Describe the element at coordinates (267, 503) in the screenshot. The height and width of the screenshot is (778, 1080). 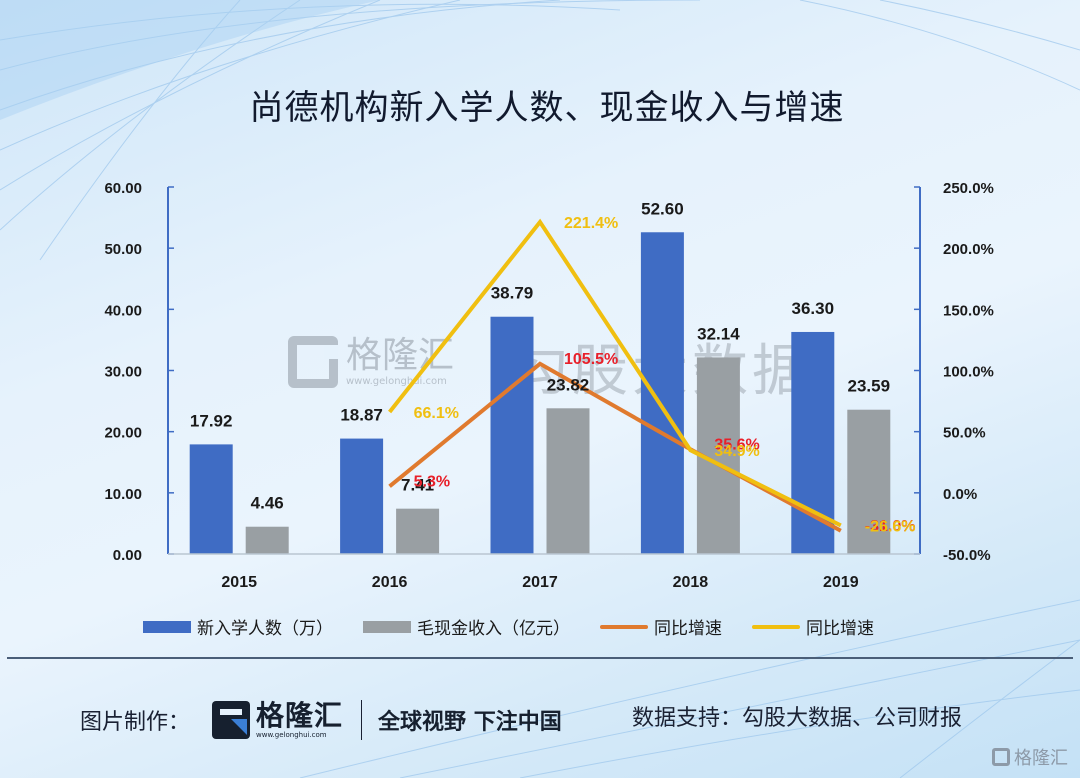
I see `bar-value-label: 4.46` at that location.